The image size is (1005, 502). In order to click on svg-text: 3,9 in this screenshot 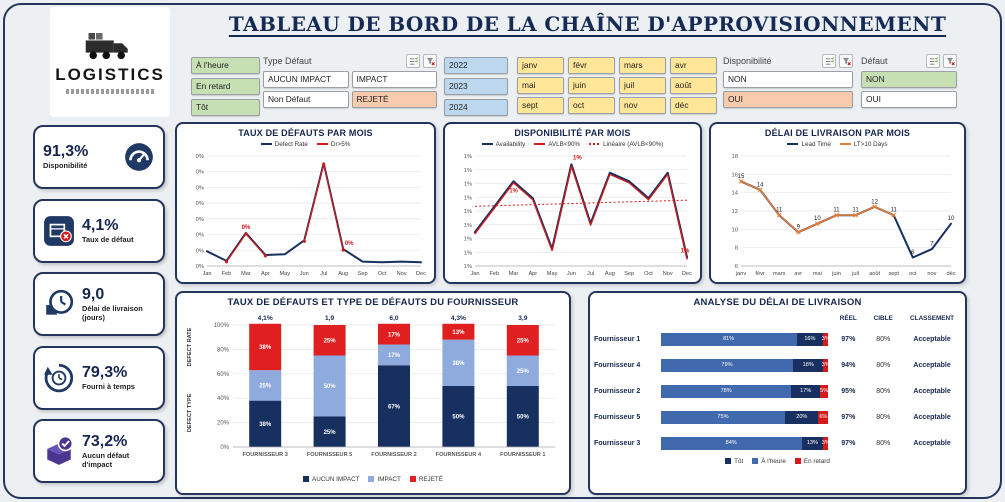, I will do `click(522, 318)`.